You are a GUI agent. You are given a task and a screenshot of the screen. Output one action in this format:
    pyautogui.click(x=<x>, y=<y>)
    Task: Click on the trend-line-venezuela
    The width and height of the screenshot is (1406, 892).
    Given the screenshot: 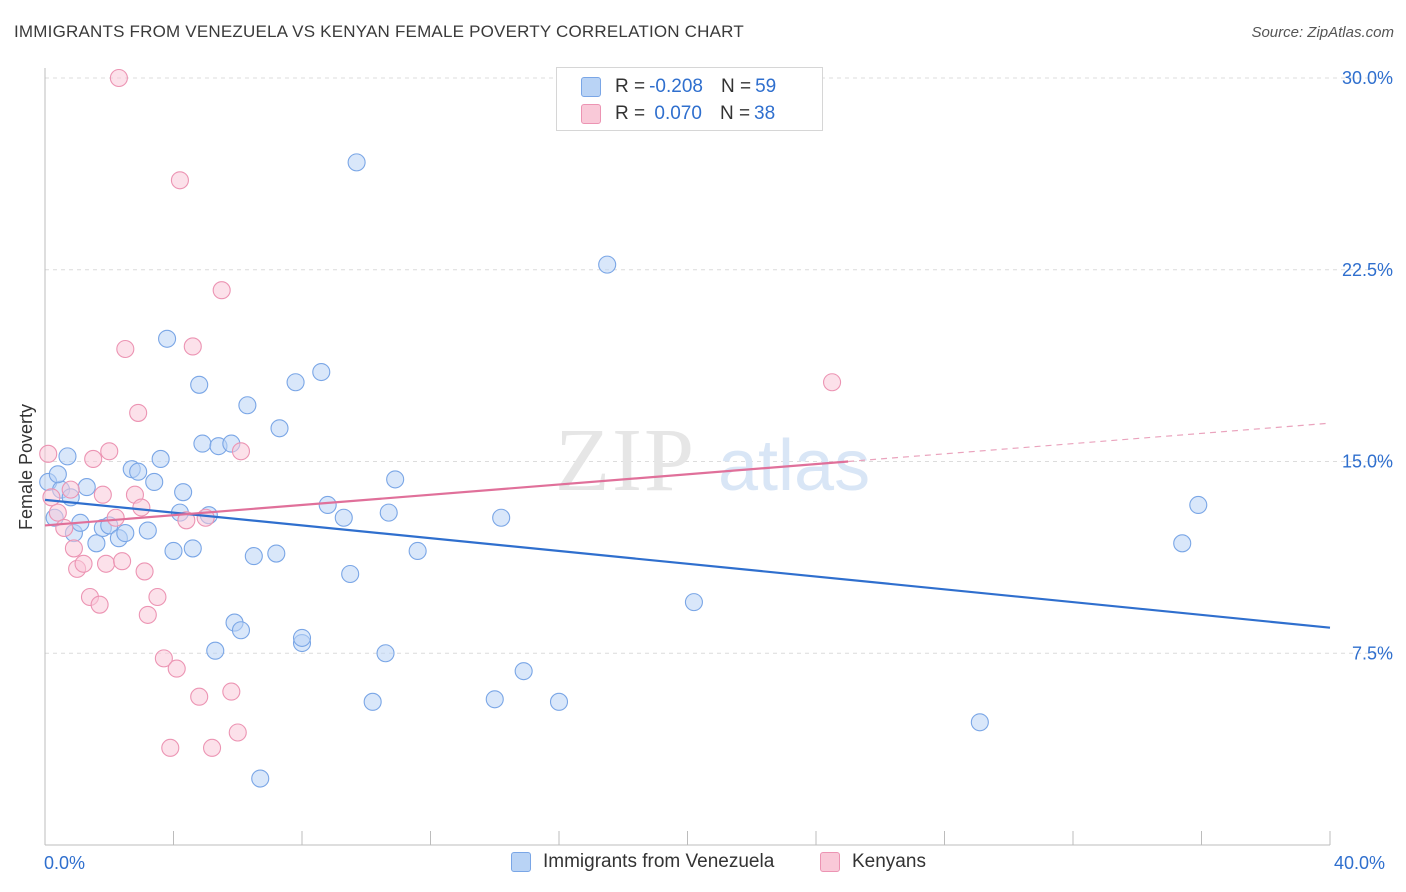 What is the action you would take?
    pyautogui.click(x=687, y=563)
    